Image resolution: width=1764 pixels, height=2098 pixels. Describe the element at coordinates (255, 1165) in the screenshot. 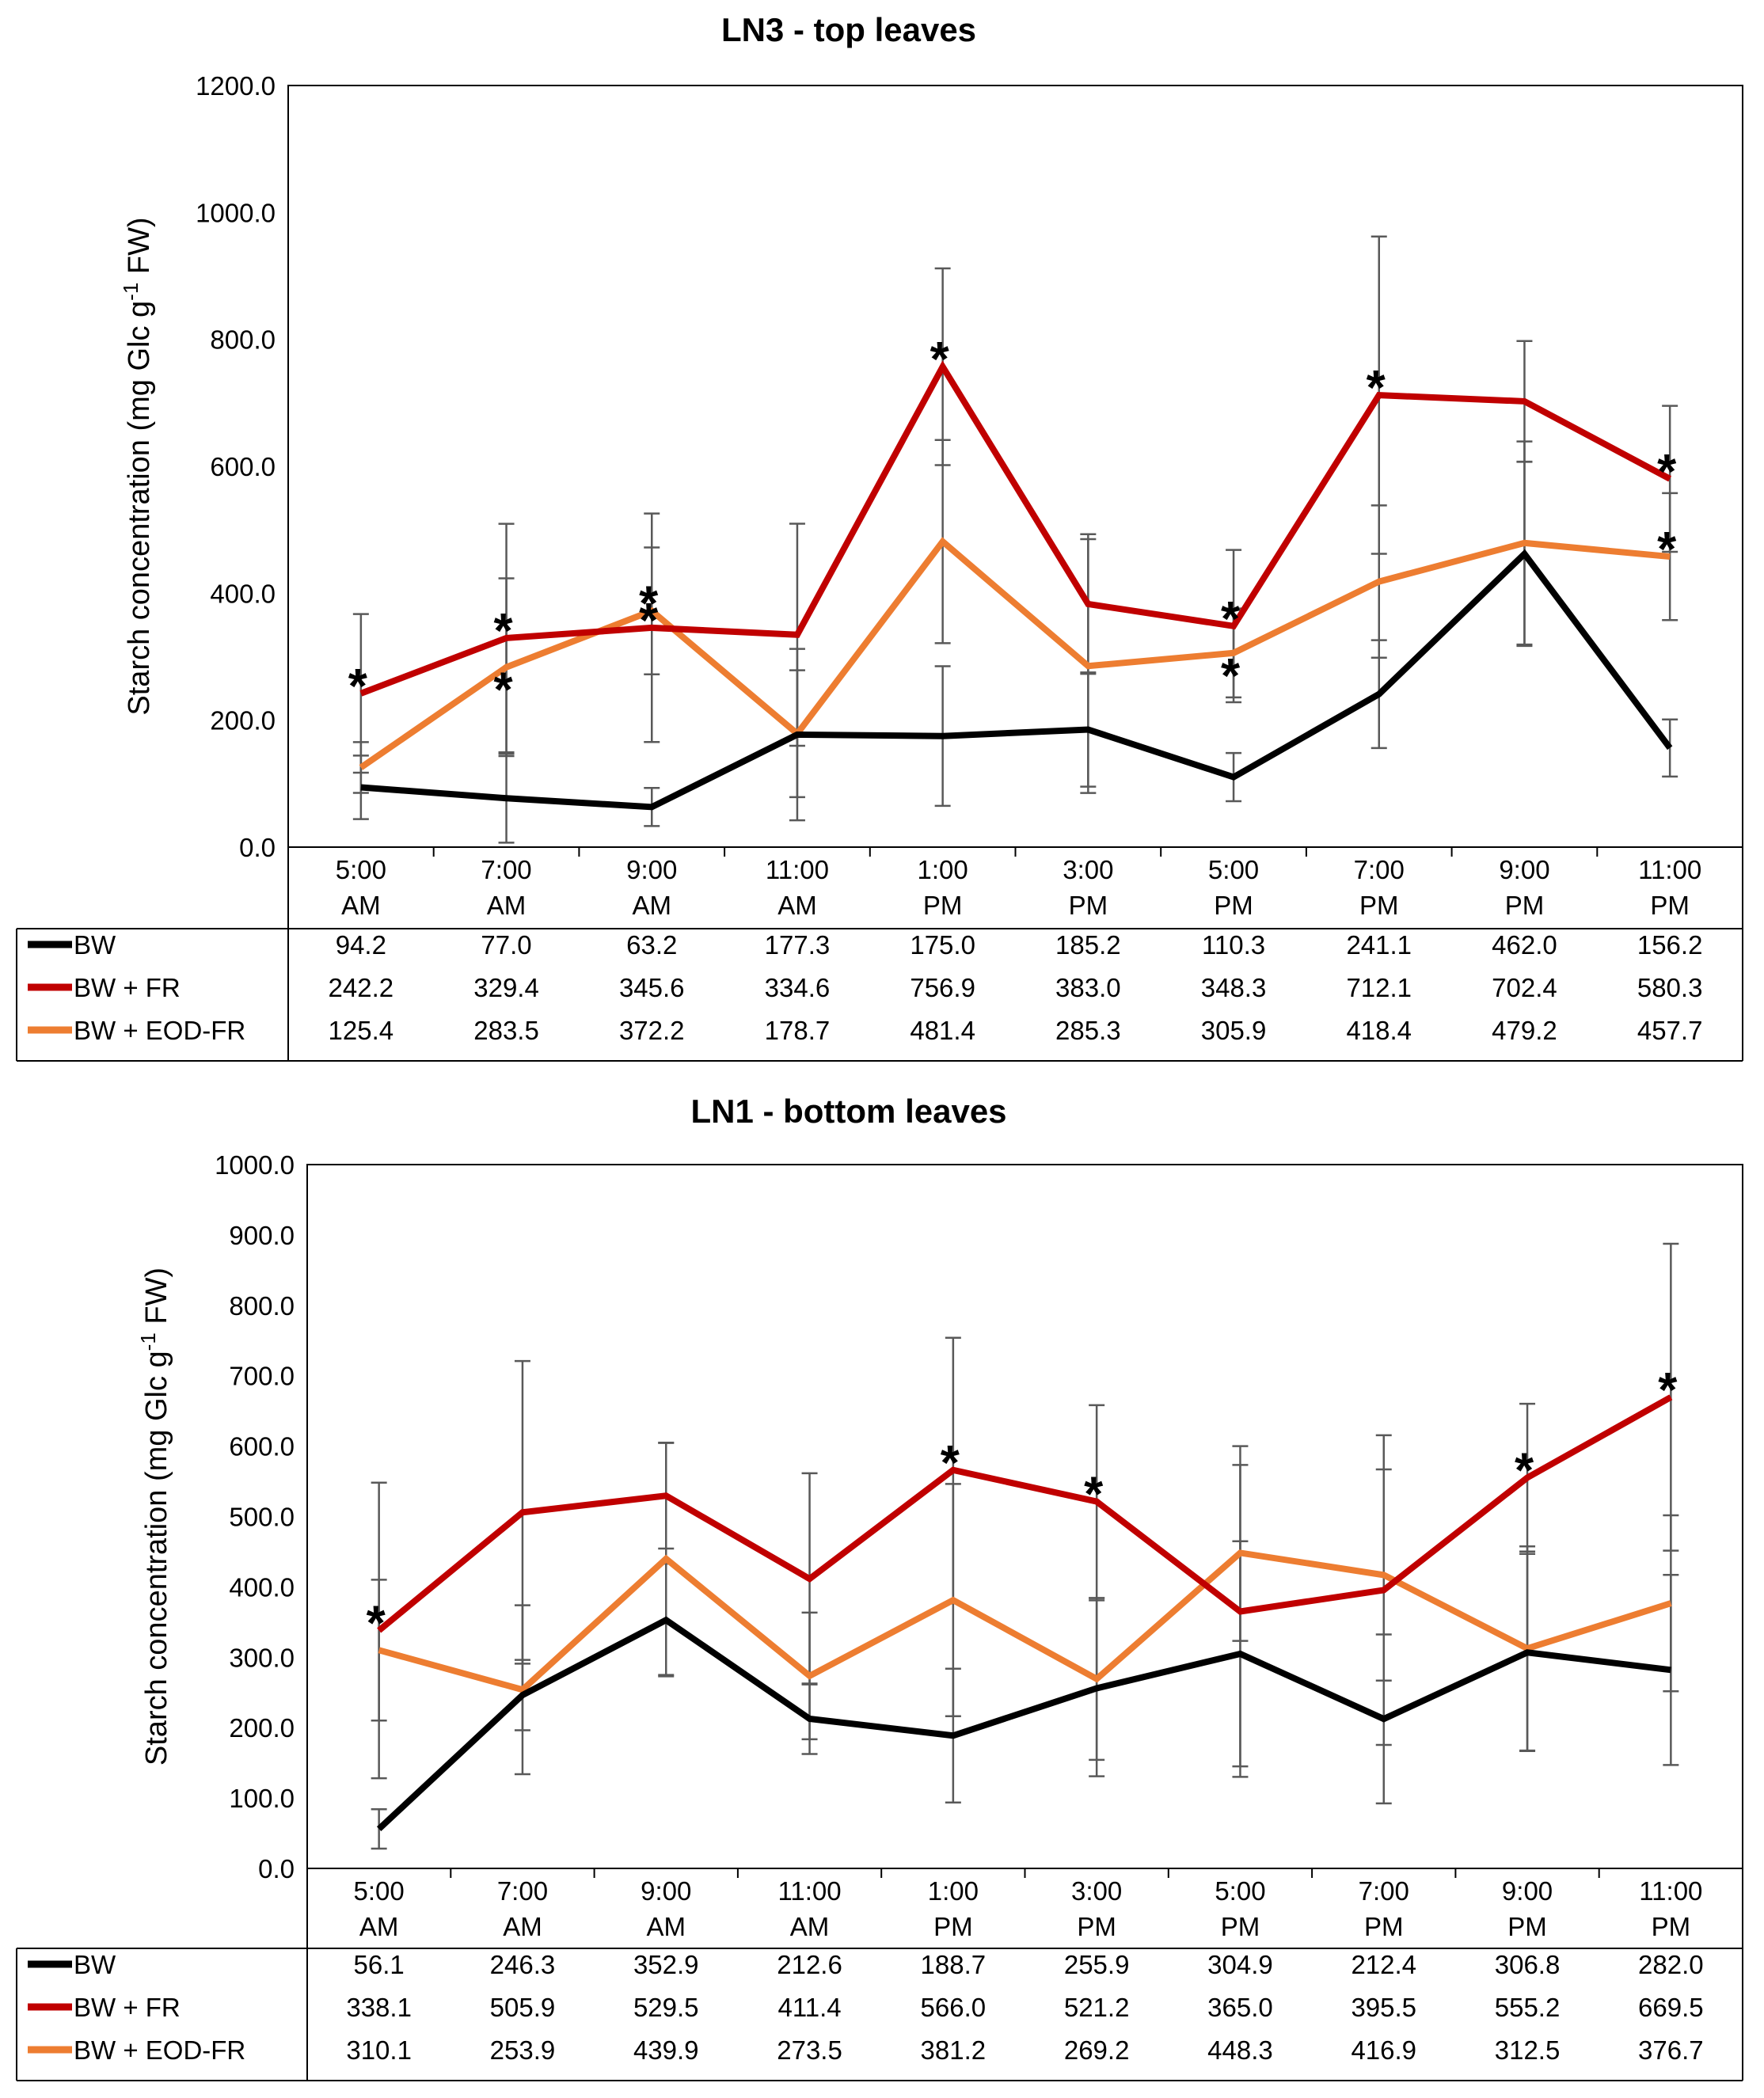

I see `y-tick-label: 1000.0` at that location.